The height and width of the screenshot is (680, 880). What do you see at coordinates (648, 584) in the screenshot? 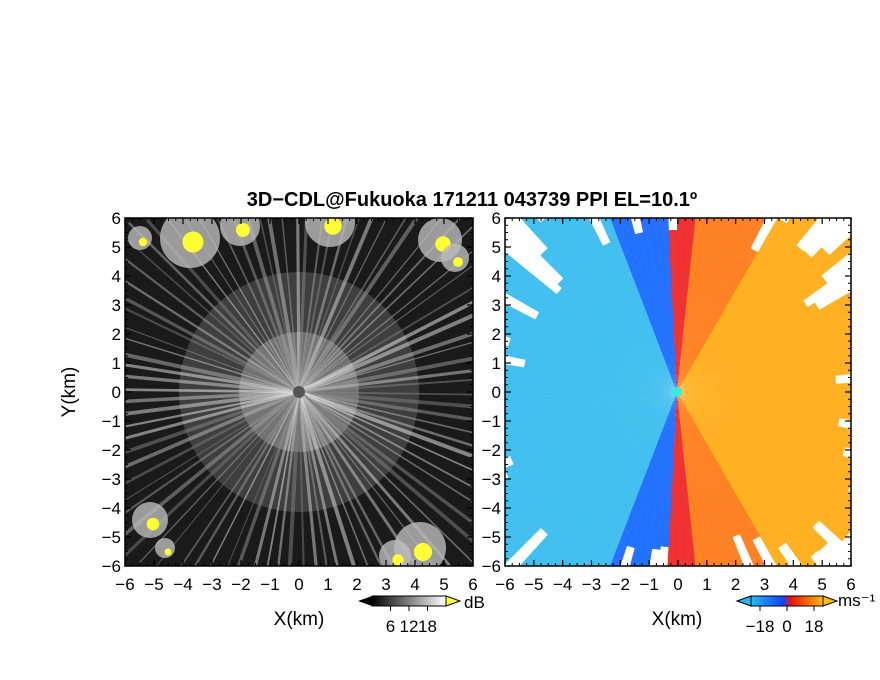
I see `x-tick-label: −1` at bounding box center [648, 584].